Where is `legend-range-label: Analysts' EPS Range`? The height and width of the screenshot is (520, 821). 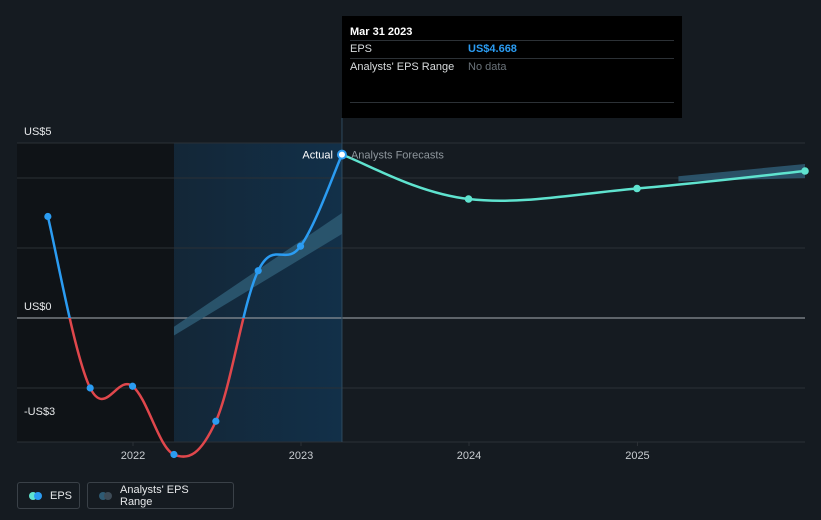
legend-range-label: Analysts' EPS Range is located at coordinates (154, 495).